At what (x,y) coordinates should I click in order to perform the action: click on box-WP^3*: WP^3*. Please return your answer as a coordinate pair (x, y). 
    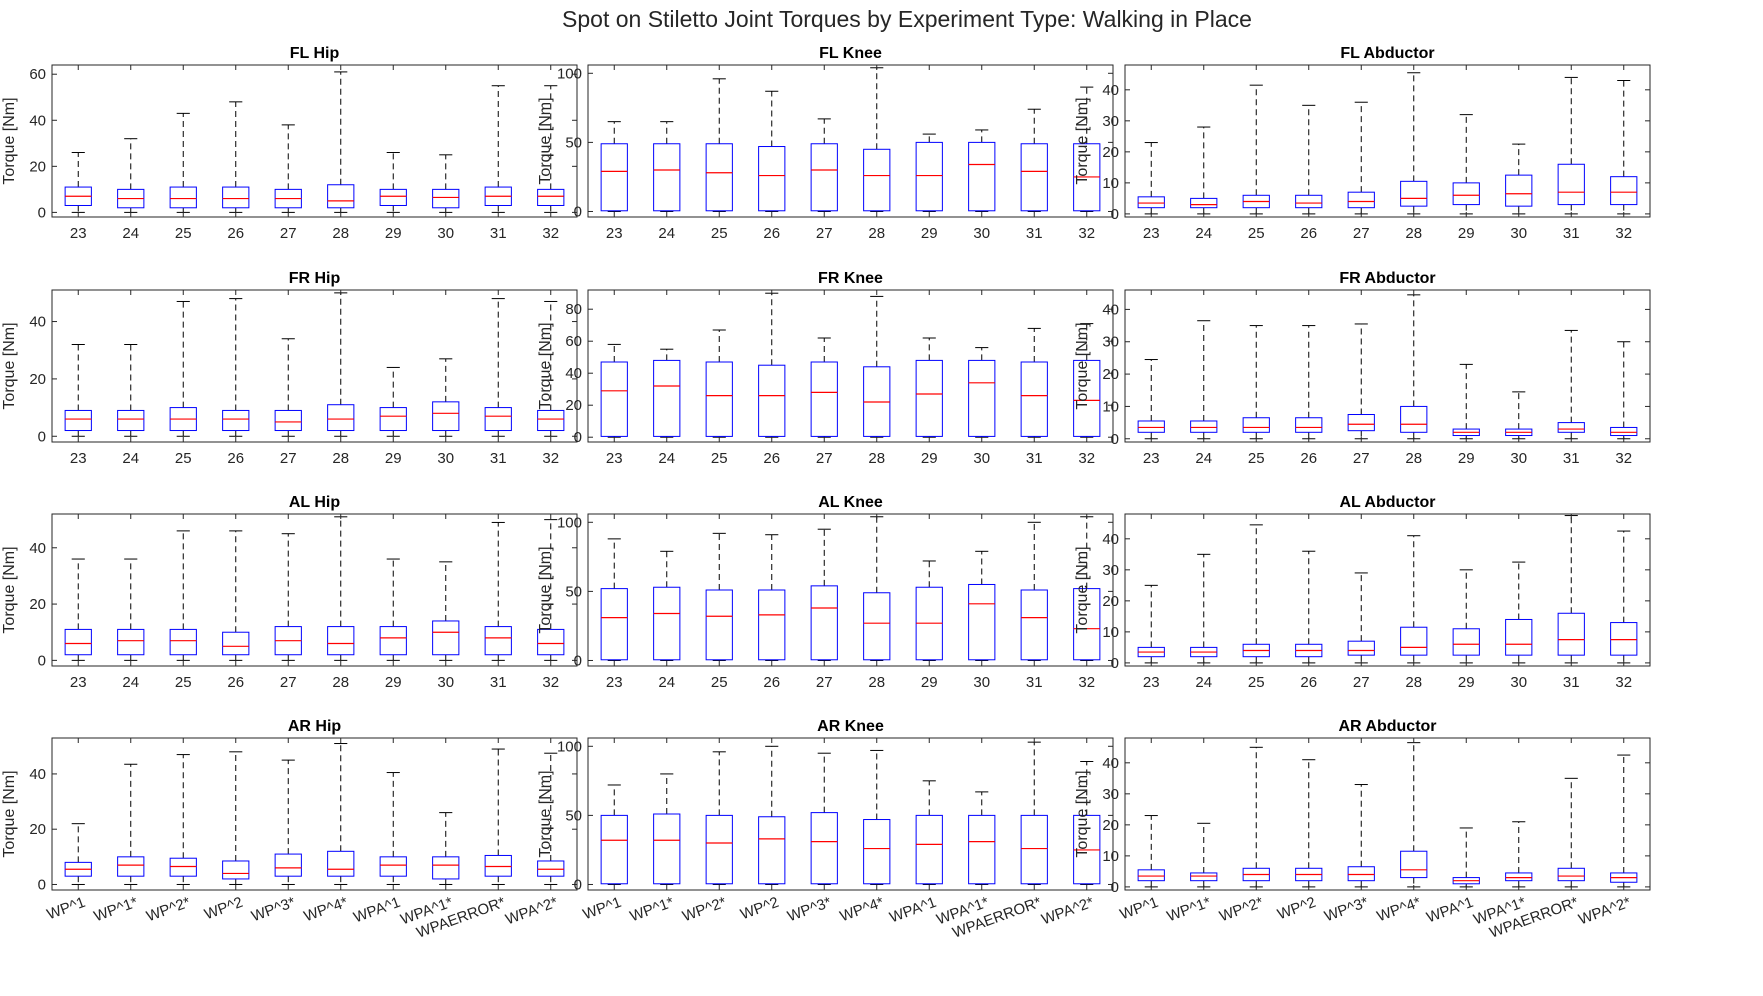
    Looking at the image, I should click on (811, 831).